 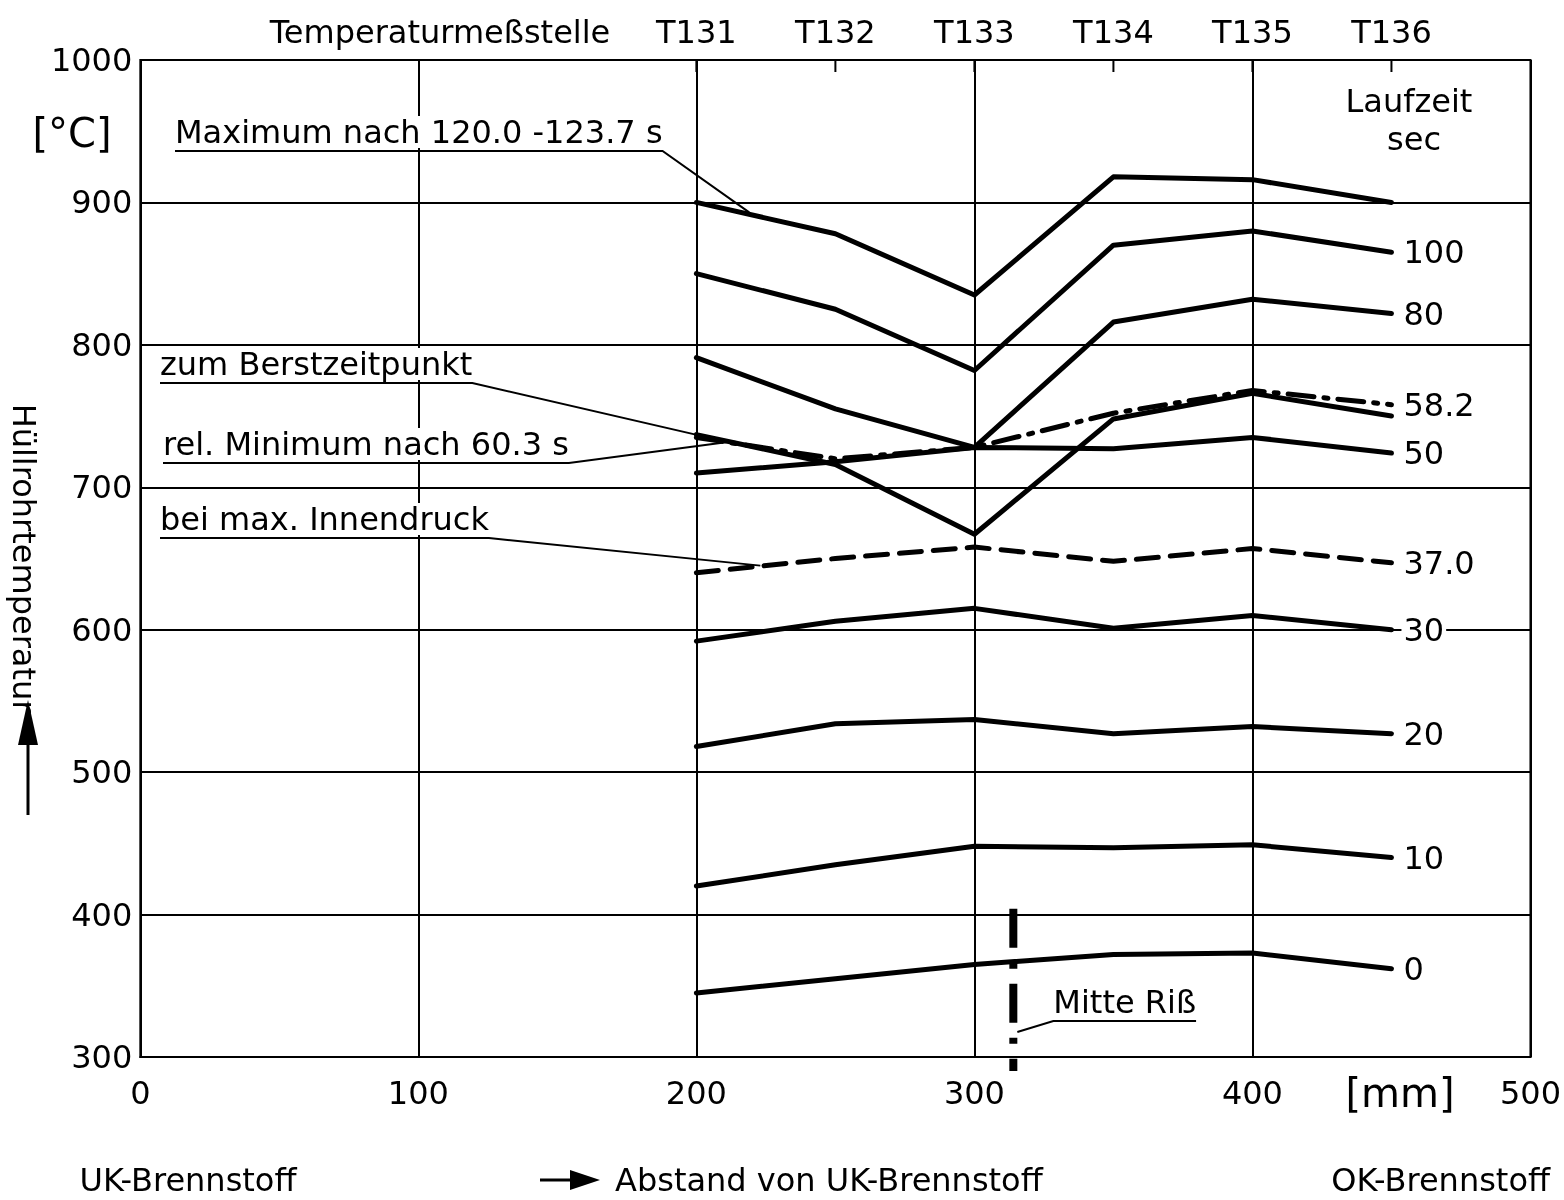 What do you see at coordinates (1391, 32) in the screenshot?
I see `text: T136` at bounding box center [1391, 32].